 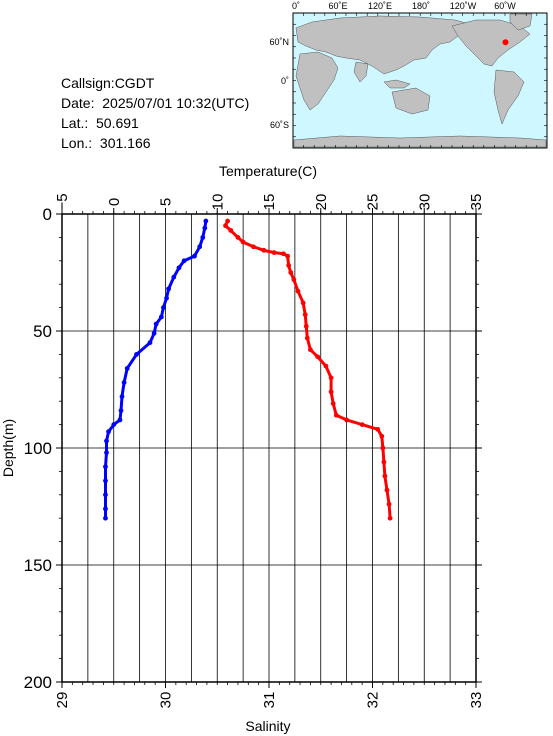 I want to click on tick-label-temperature: −5, so click(x=62, y=201).